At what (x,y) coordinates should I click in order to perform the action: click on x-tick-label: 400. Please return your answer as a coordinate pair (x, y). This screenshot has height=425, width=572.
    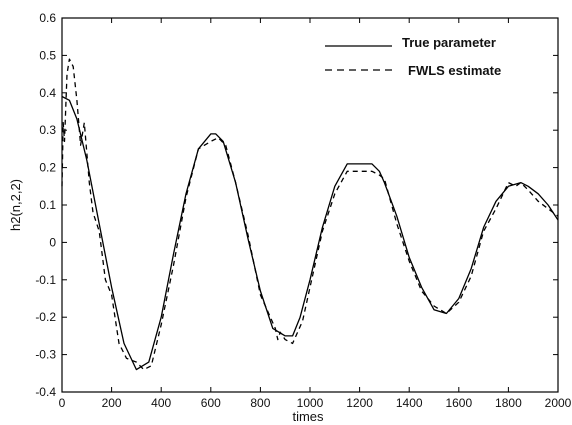
    Looking at the image, I should click on (161, 403).